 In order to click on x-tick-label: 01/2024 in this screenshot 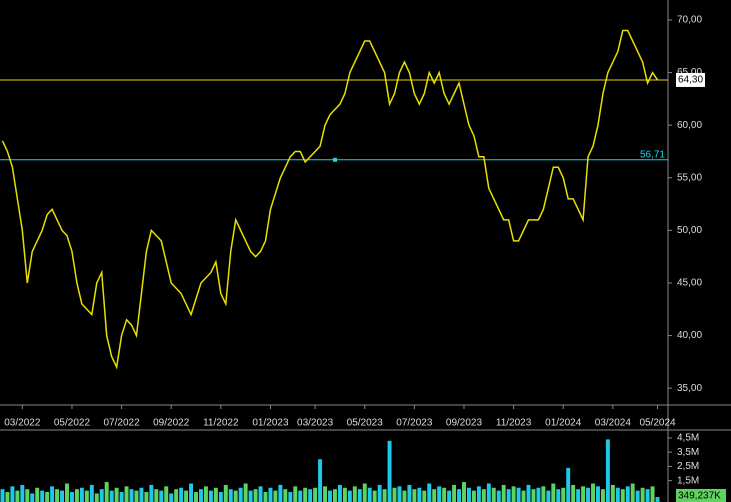, I will do `click(563, 423)`.